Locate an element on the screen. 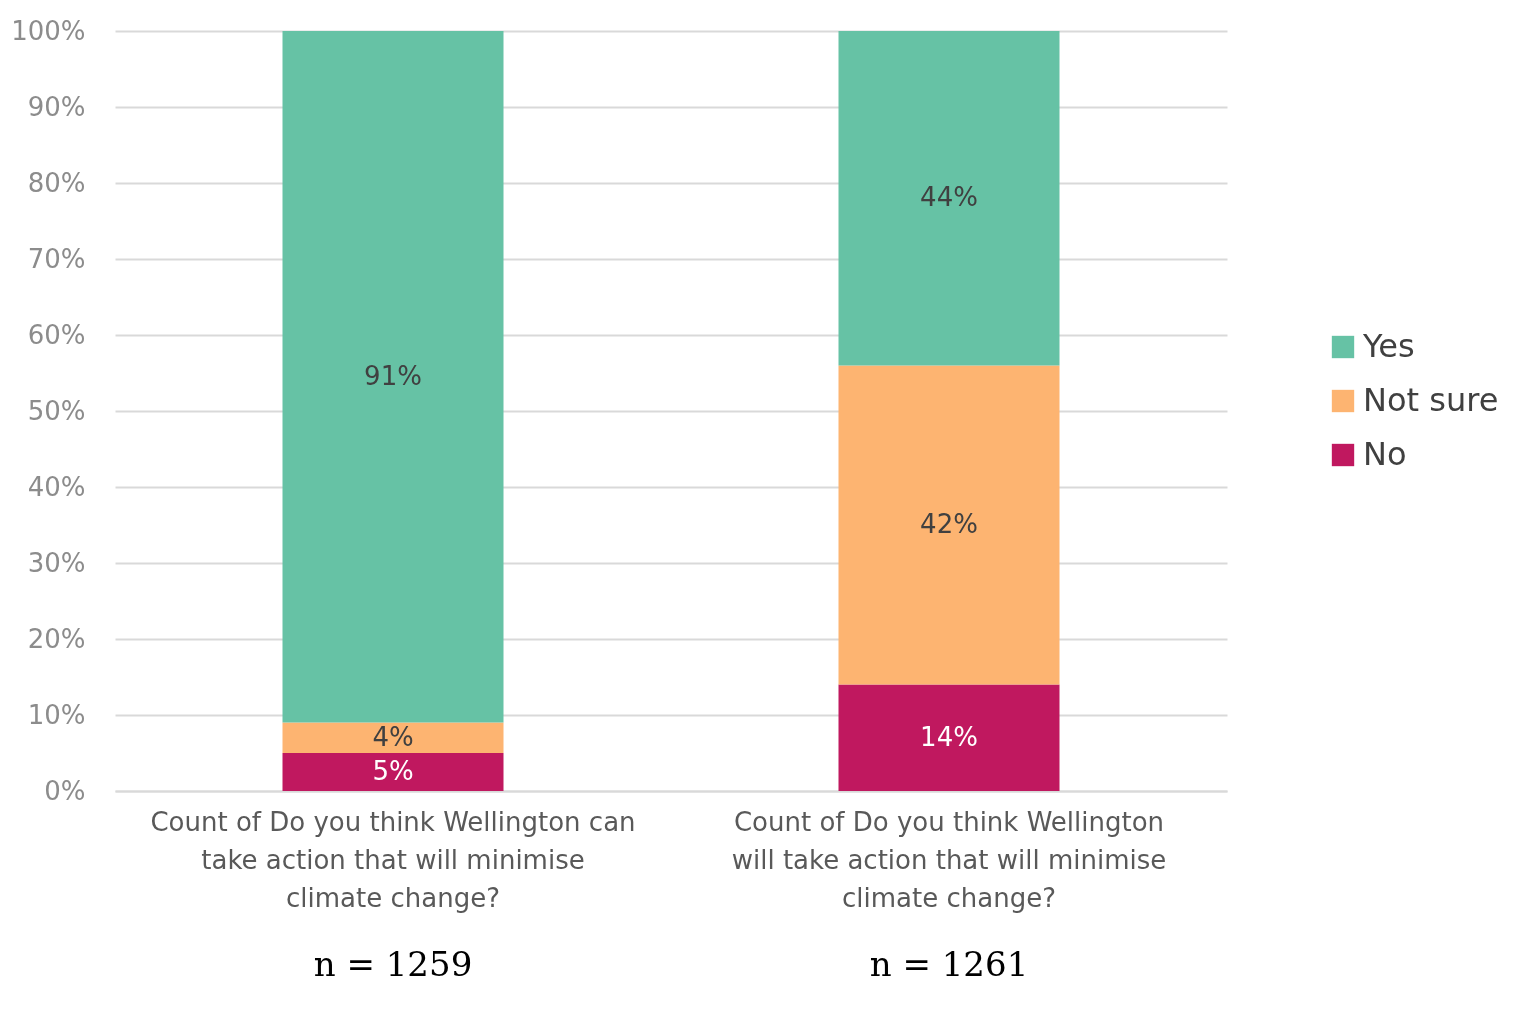  y-tick-label: 0% is located at coordinates (65, 790).